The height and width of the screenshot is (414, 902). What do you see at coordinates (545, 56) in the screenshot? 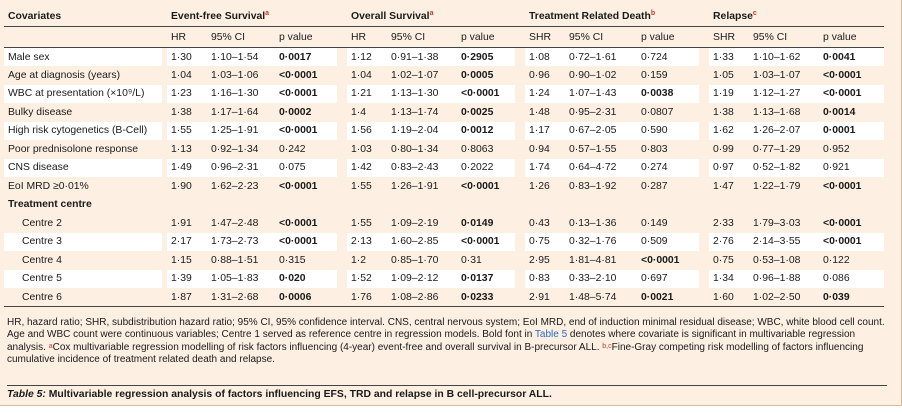
I see `table-cell: 1·08` at bounding box center [545, 56].